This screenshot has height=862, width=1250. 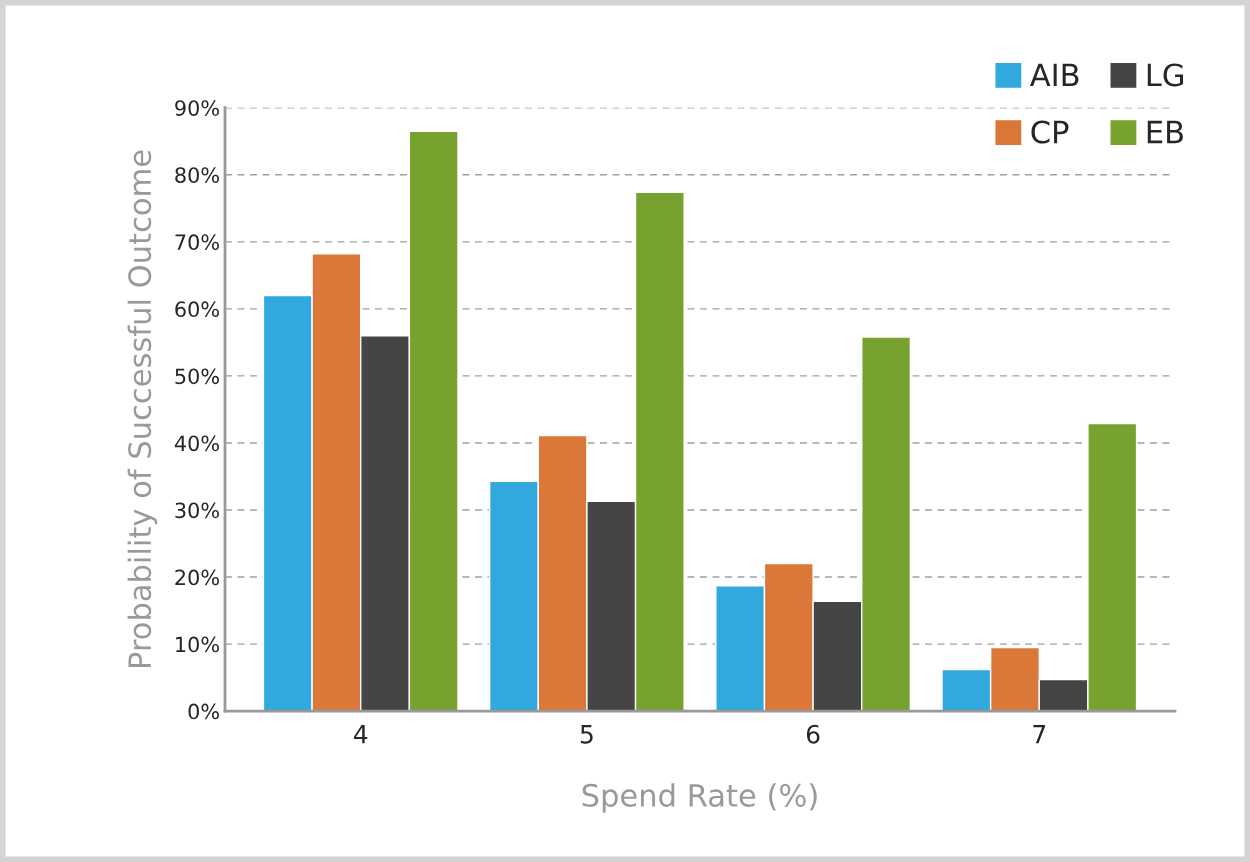 I want to click on y-tick-label: 60%, so click(x=197, y=309).